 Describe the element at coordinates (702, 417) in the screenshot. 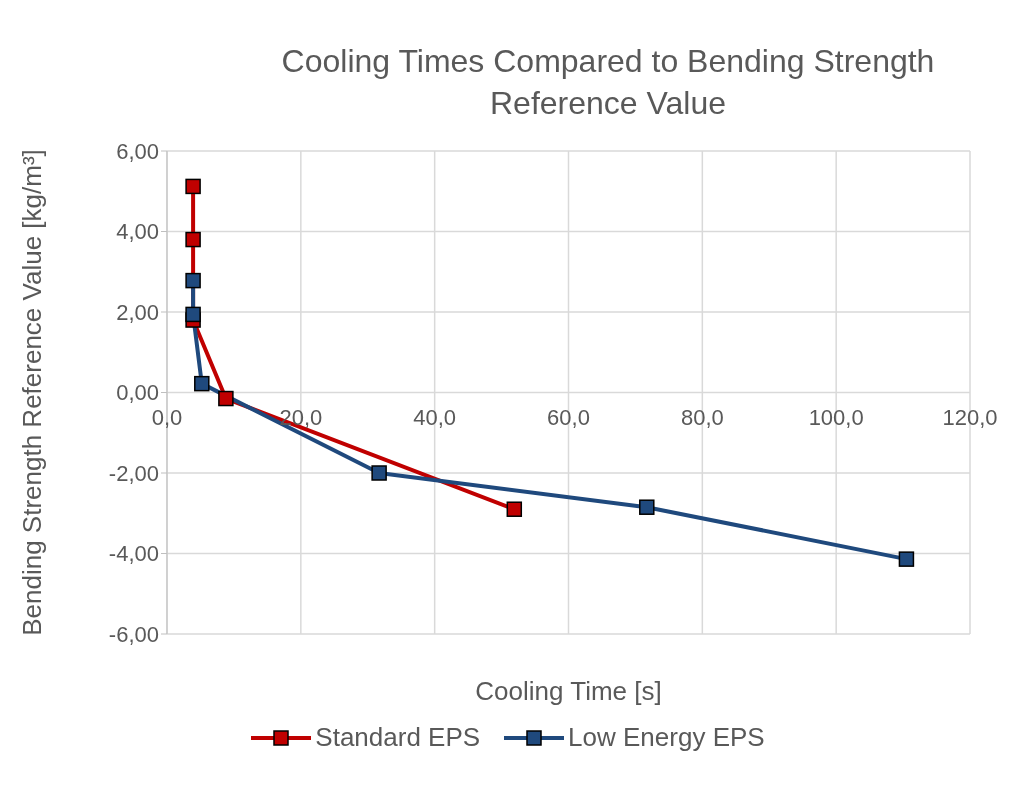

I see `x-tick-label: 80,0` at that location.